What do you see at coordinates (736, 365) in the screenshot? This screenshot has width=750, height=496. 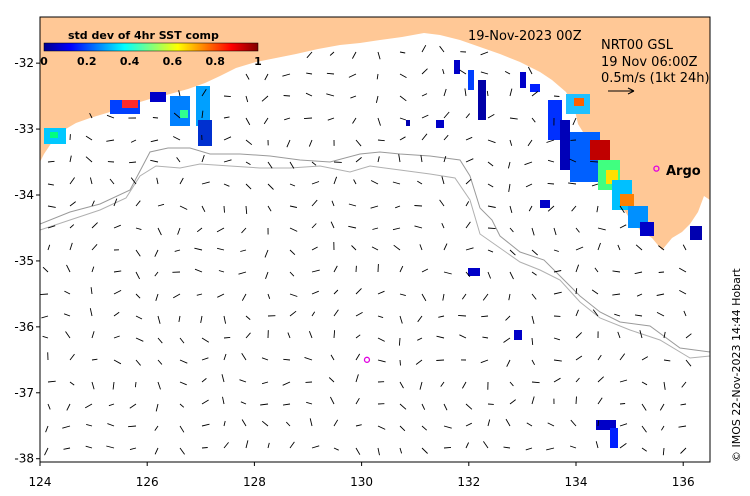 I see `credit-text: © IMOS 22-Nov-2023 14:44 Hobart` at bounding box center [736, 365].